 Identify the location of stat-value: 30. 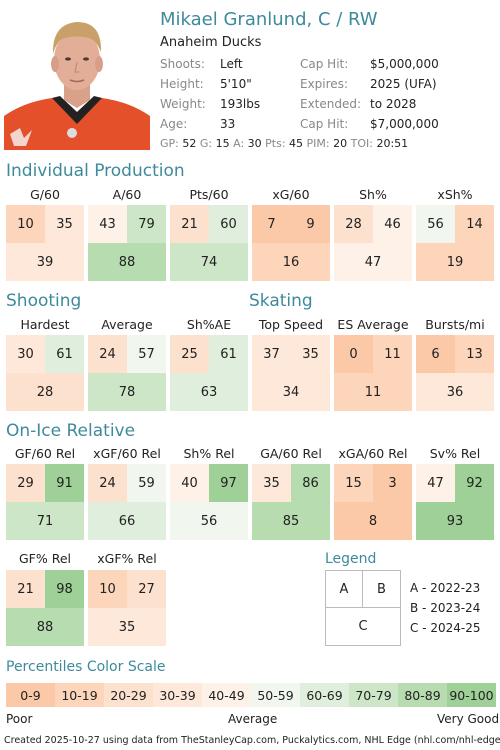
(254, 143).